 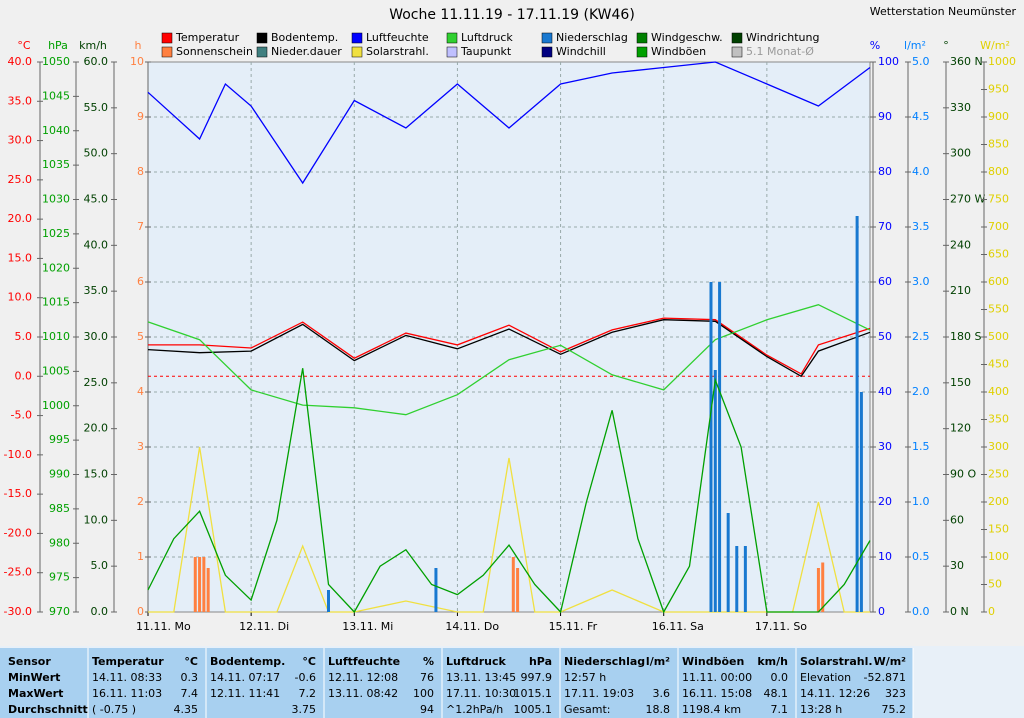 I want to click on cell-value: 0.3, so click(x=190, y=677).